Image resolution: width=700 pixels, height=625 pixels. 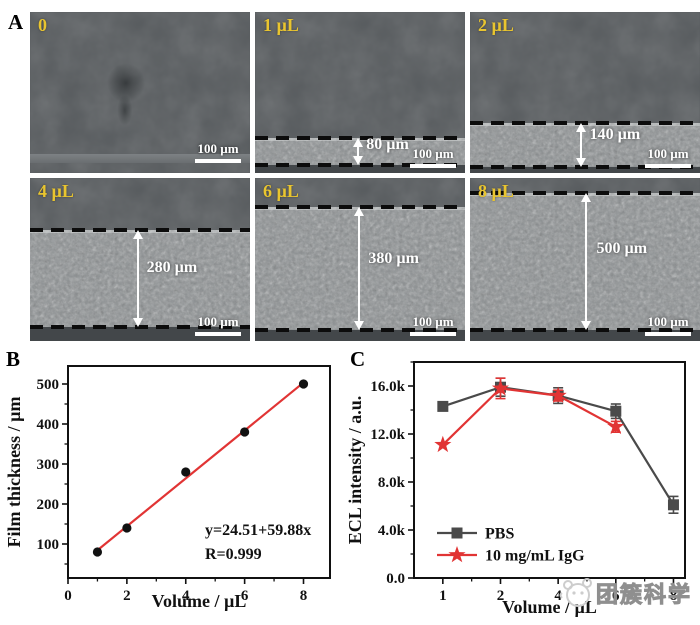 What do you see at coordinates (387, 435) in the screenshot?
I see `svg-text: 12.0k` at bounding box center [387, 435].